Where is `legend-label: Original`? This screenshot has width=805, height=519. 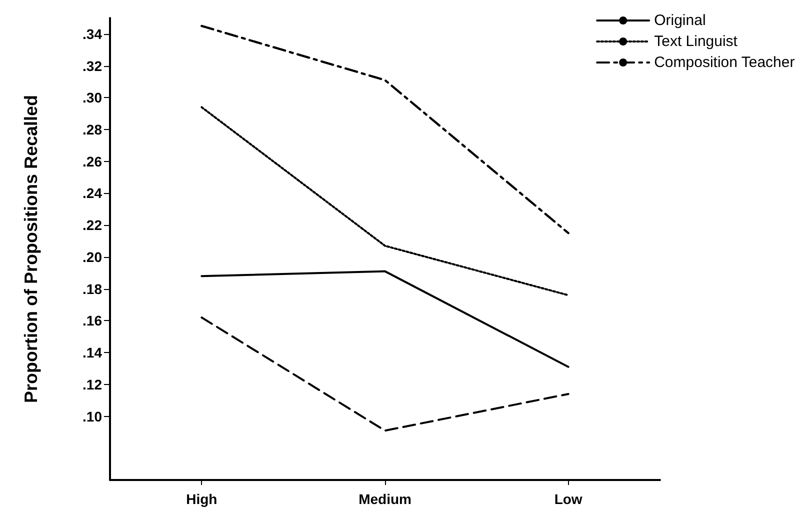
legend-label: Original is located at coordinates (680, 20).